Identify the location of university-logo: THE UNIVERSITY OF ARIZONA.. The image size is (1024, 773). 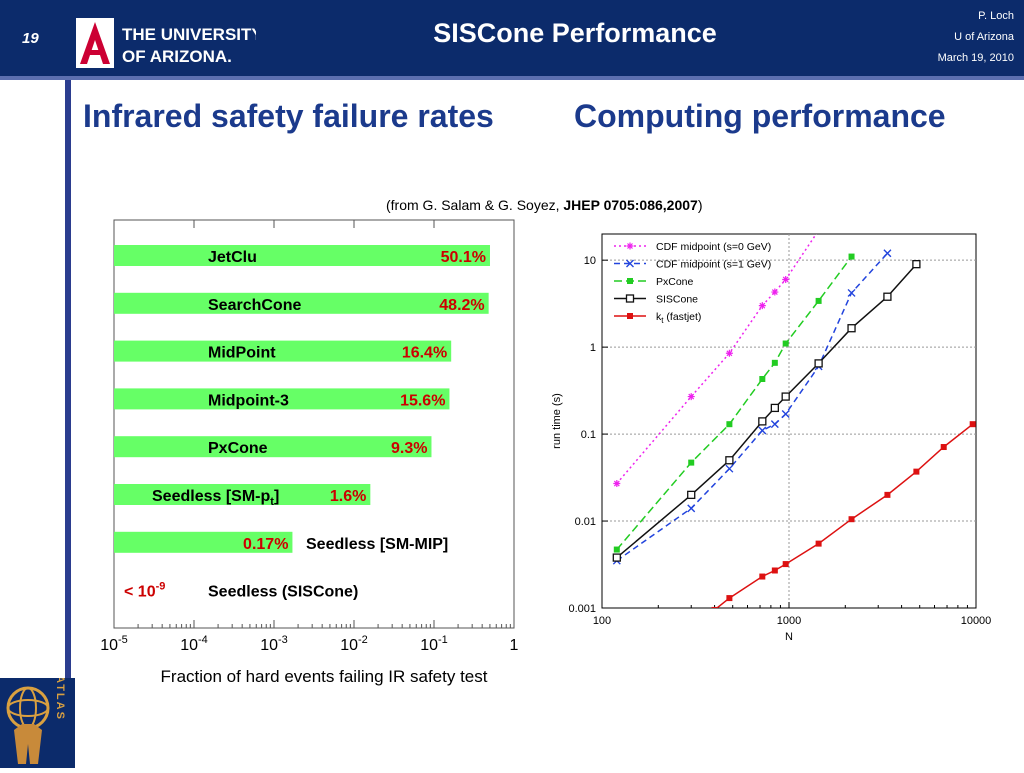
(166, 43).